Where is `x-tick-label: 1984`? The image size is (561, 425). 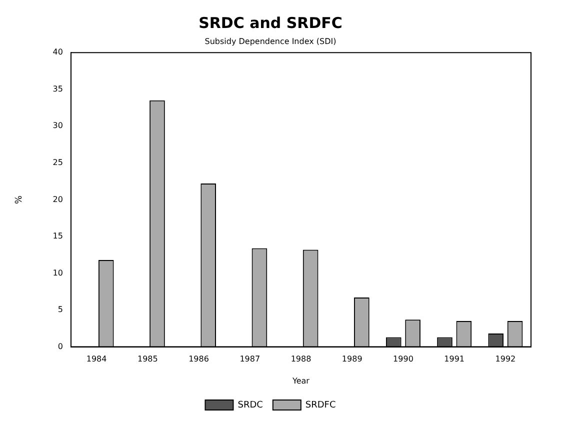 x-tick-label: 1984 is located at coordinates (96, 359).